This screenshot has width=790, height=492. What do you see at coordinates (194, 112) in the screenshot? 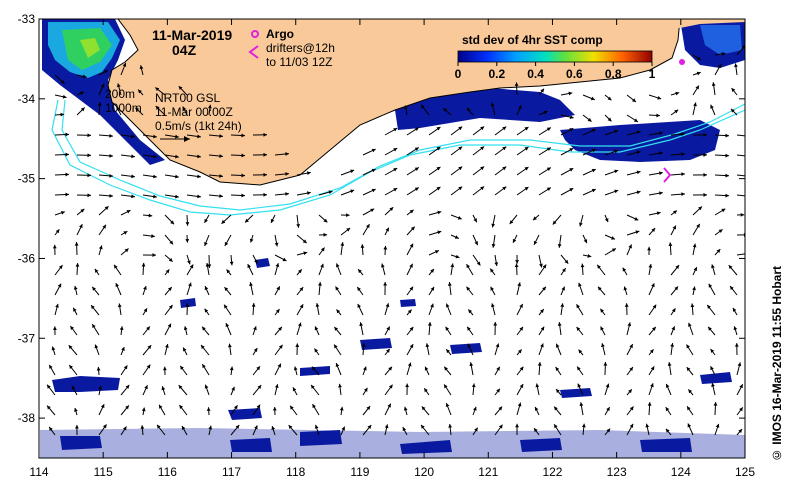
I see `product-time: 11-Mar 00:00Z` at bounding box center [194, 112].